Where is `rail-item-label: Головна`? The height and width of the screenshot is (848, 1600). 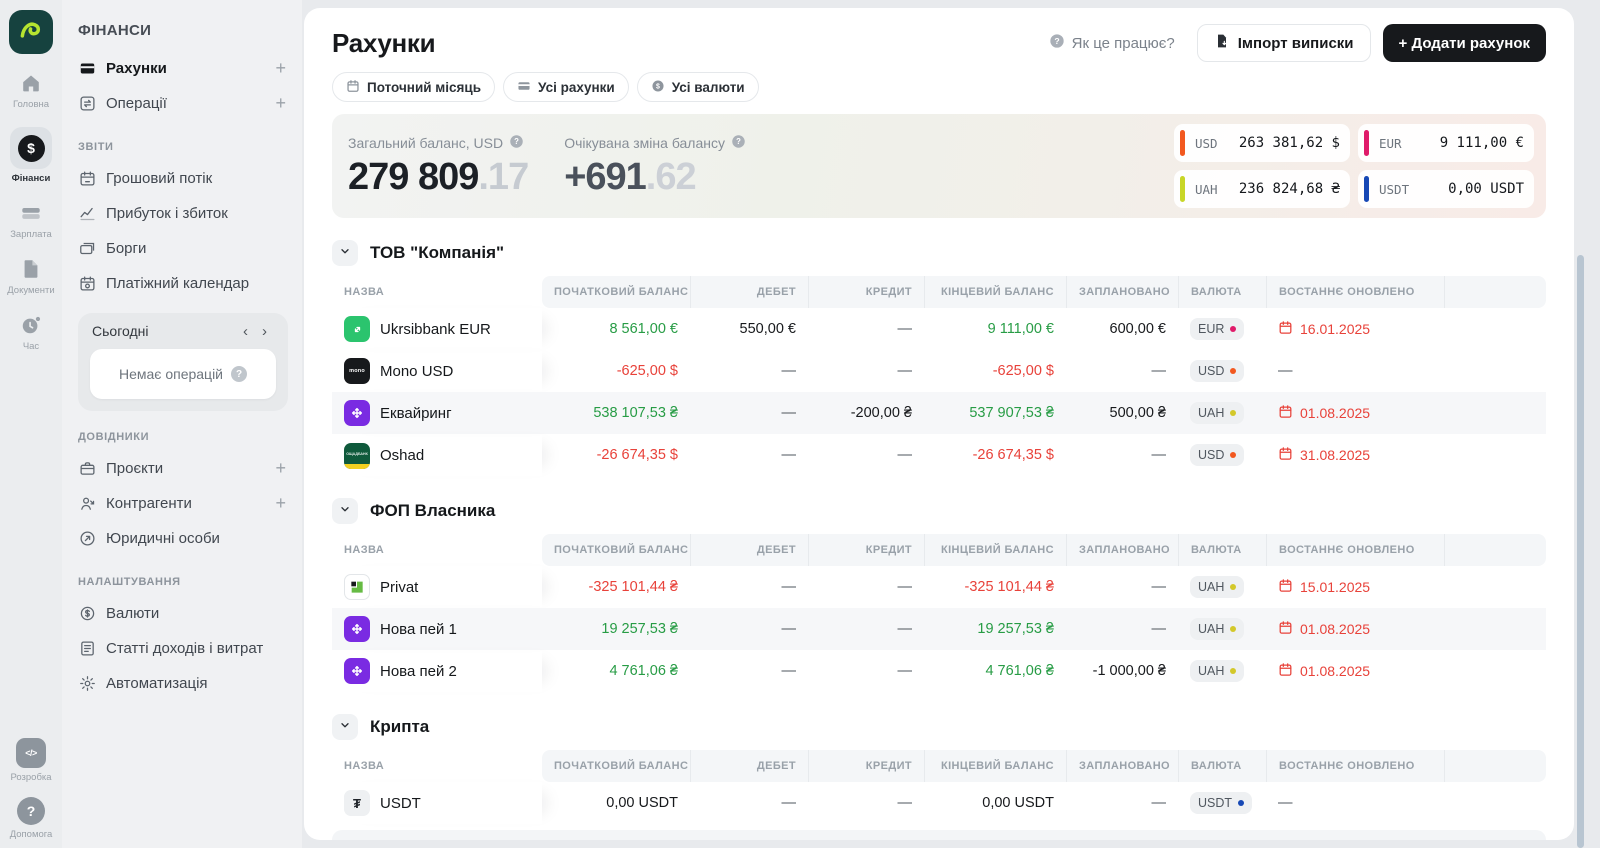 rail-item-label: Головна is located at coordinates (31, 104).